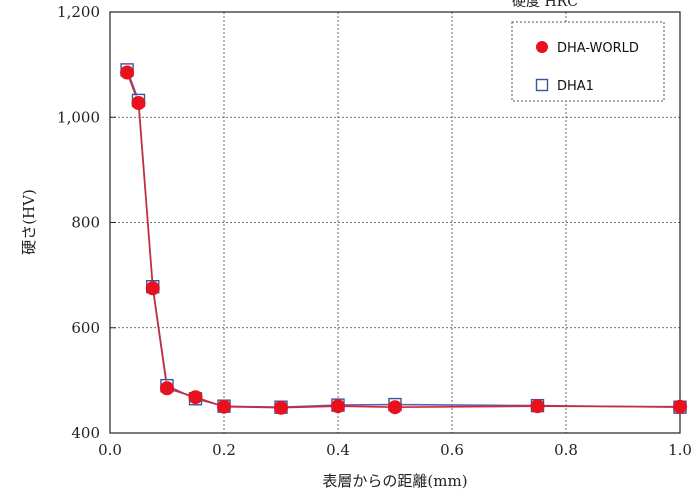 This screenshot has height=491, width=694. I want to click on legend-marker-dha1, so click(542, 85).